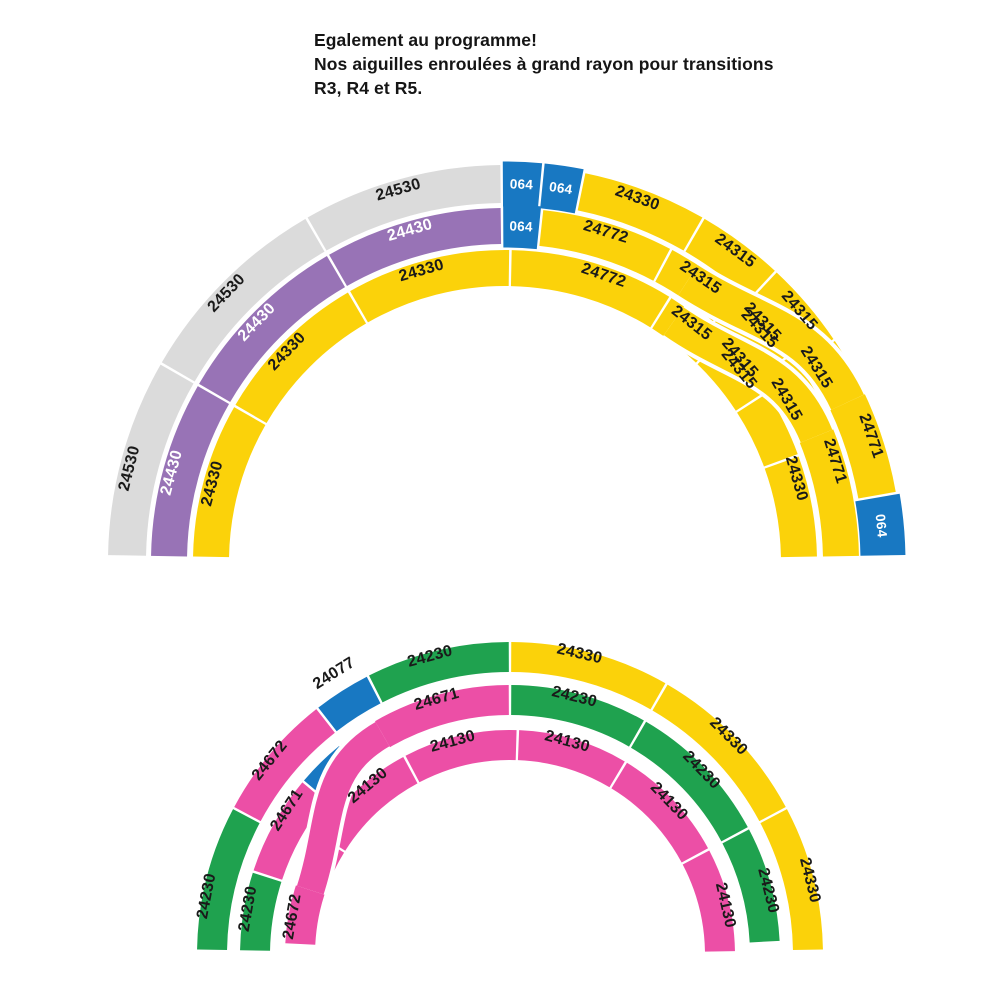  What do you see at coordinates (368, 88) in the screenshot?
I see `headline-line-3: R3, R4 et R5.` at bounding box center [368, 88].